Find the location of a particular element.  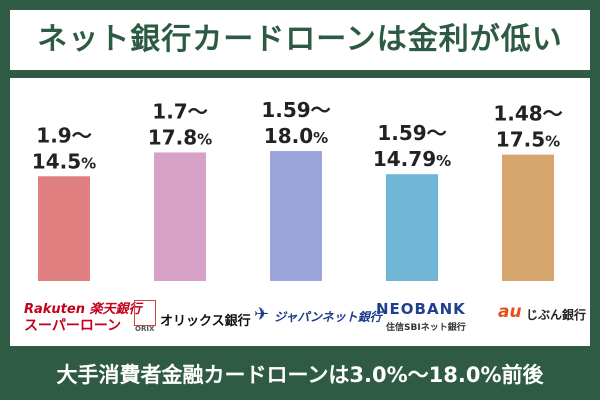

footer-note: 大手消費者金融カードローンは3.0%〜18.0%前後 is located at coordinates (300, 375).